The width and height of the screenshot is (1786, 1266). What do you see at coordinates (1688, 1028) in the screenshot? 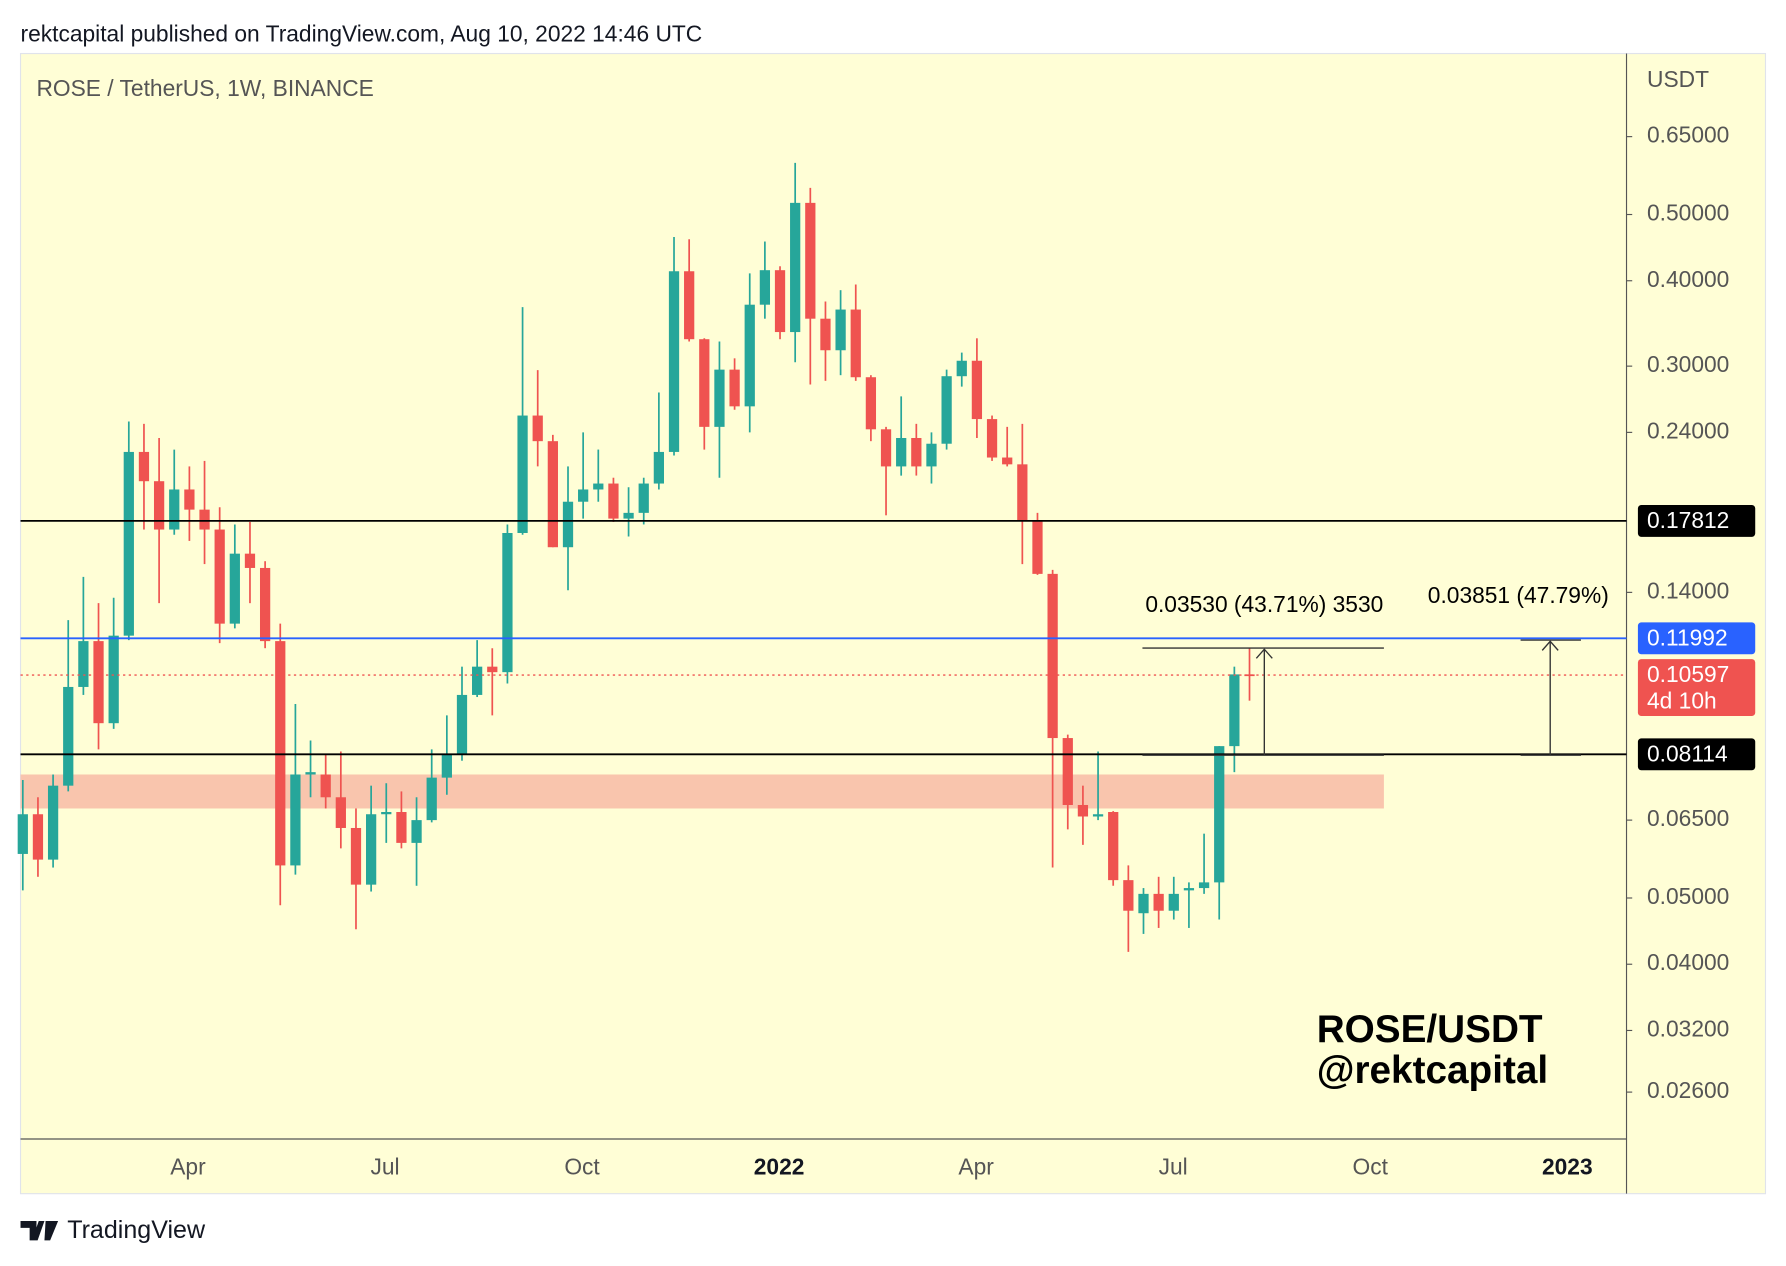
I see `y-tick-label: 0.03200` at bounding box center [1688, 1028].